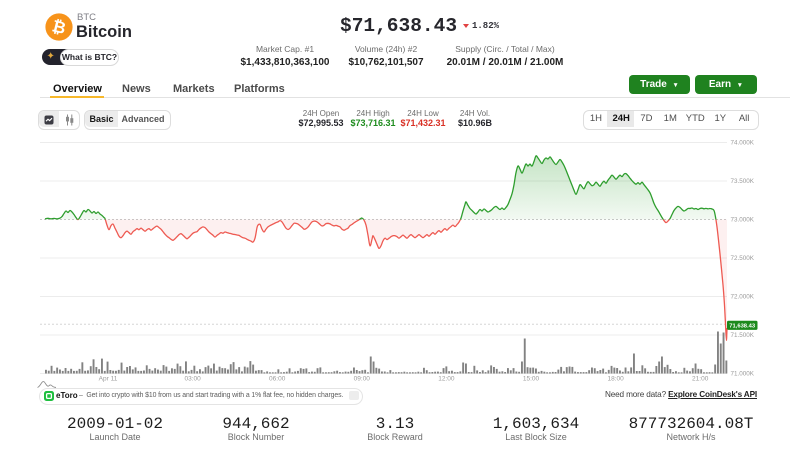 This screenshot has height=450, width=800. Describe the element at coordinates (743, 297) in the screenshot. I see `svg-text: 72.000K` at that location.